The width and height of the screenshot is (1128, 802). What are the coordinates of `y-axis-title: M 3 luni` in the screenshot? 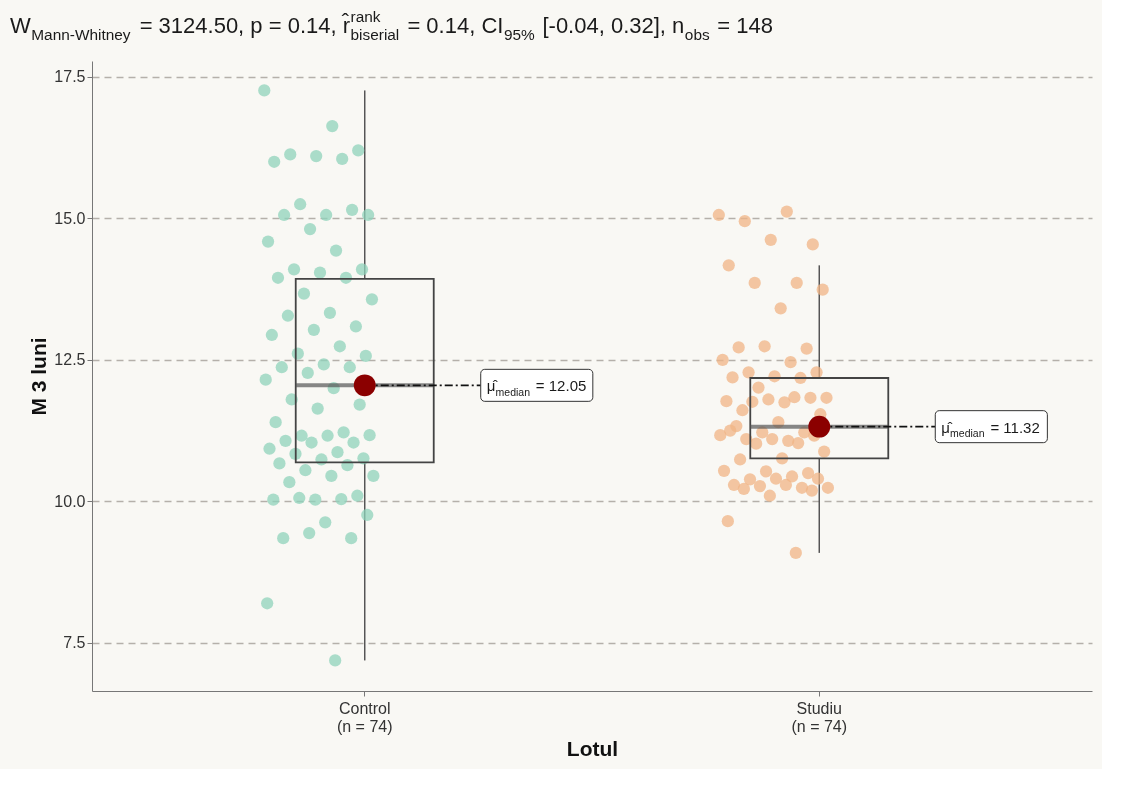 It's located at (39, 376).